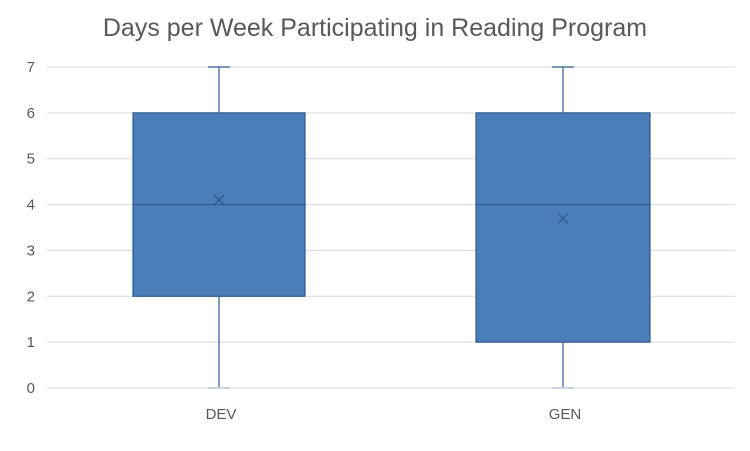 This screenshot has height=451, width=750. Describe the element at coordinates (563, 218) in the screenshot. I see `mean-marker-gen` at that location.